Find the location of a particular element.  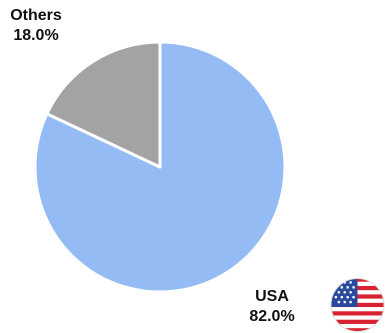

others-label: Others 18.0% is located at coordinates (36, 26).